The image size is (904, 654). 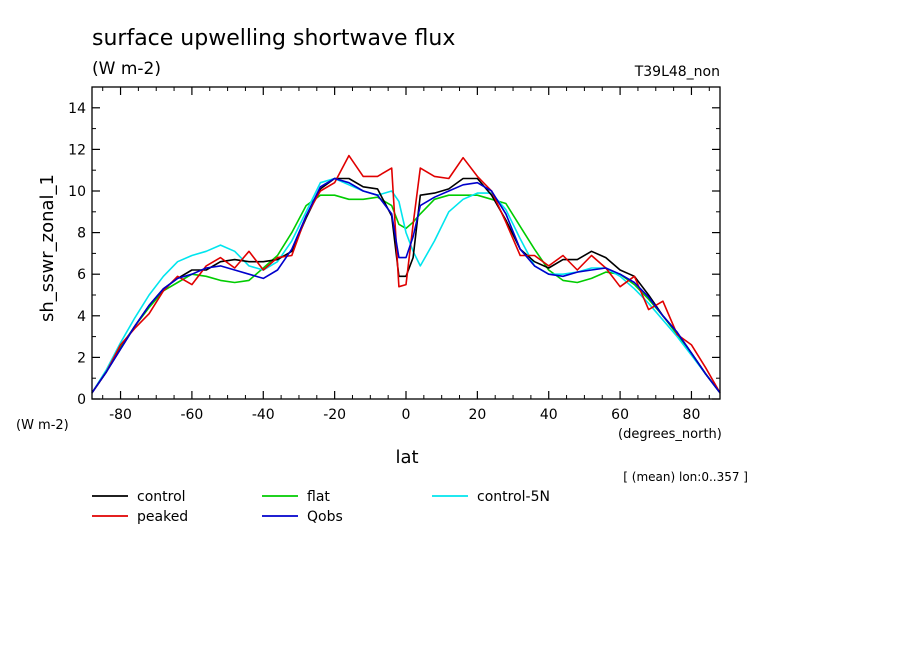 I want to click on legend-label-qobs: Qobs, so click(x=325, y=517).